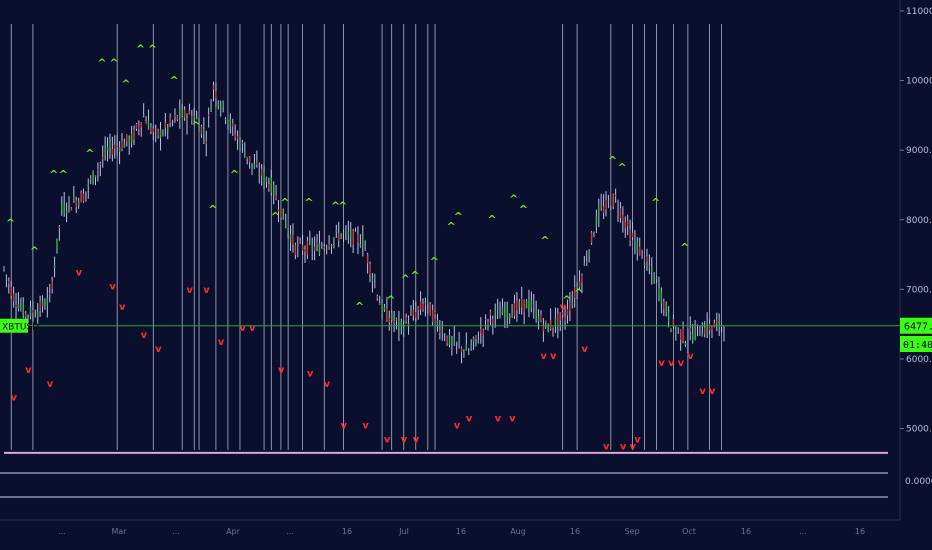  What do you see at coordinates (919, 151) in the screenshot?
I see `price-tick-label: 9000.0` at bounding box center [919, 151].